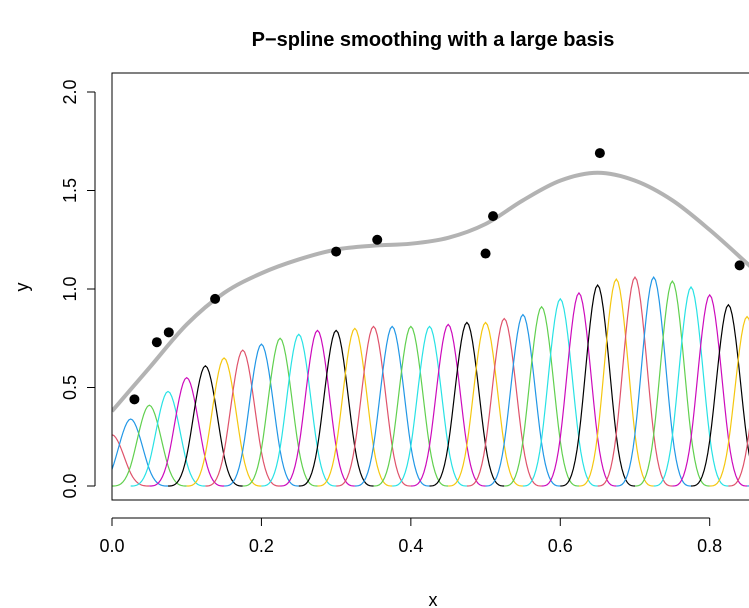 The image size is (749, 608). I want to click on y-axis-label: y, so click(22, 287).